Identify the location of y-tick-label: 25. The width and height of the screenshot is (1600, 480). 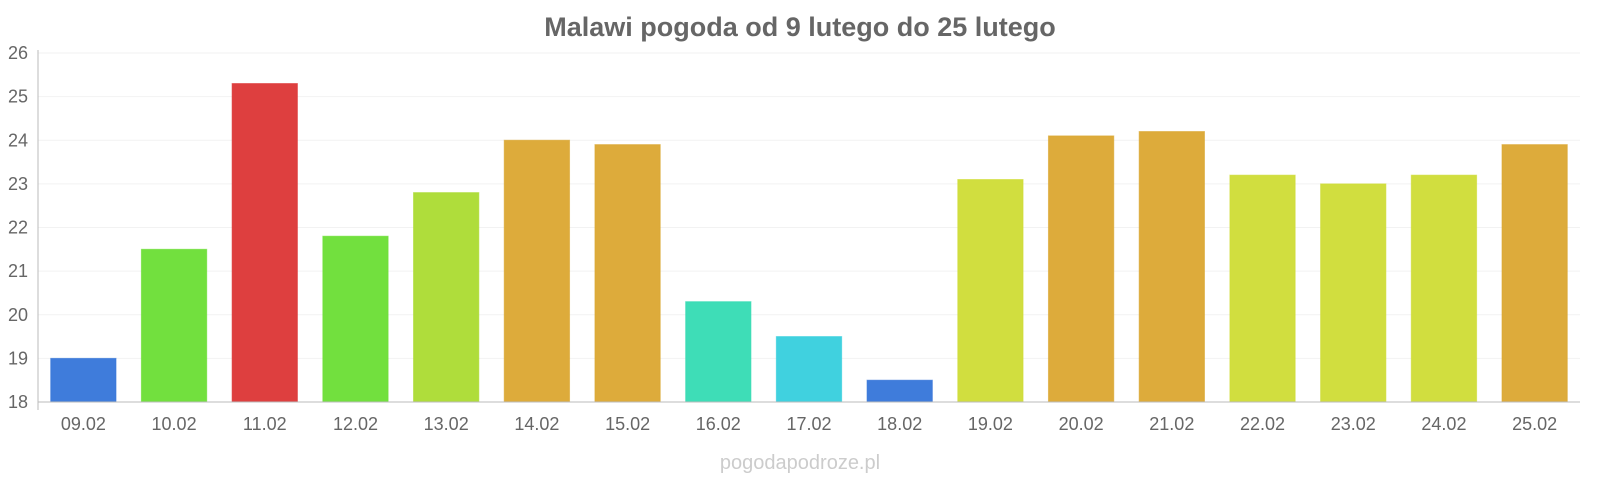
(18, 97).